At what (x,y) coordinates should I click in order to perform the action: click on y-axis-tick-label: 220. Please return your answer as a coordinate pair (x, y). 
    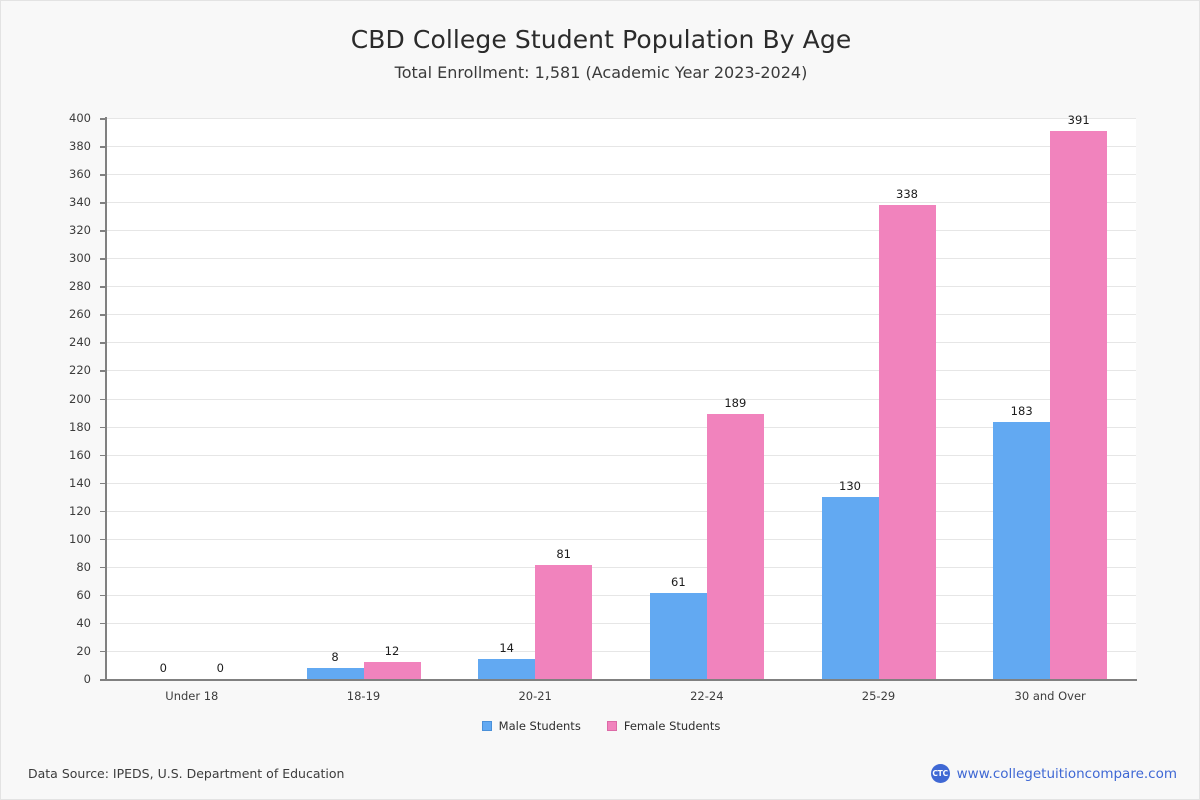
    Looking at the image, I should click on (80, 370).